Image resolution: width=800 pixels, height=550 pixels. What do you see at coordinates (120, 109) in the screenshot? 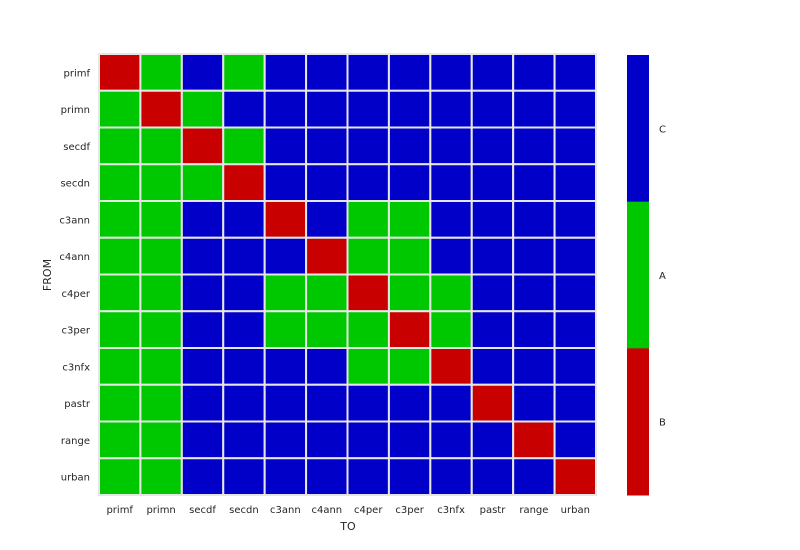
I see `heatmap-cell-primn-primf` at bounding box center [120, 109].